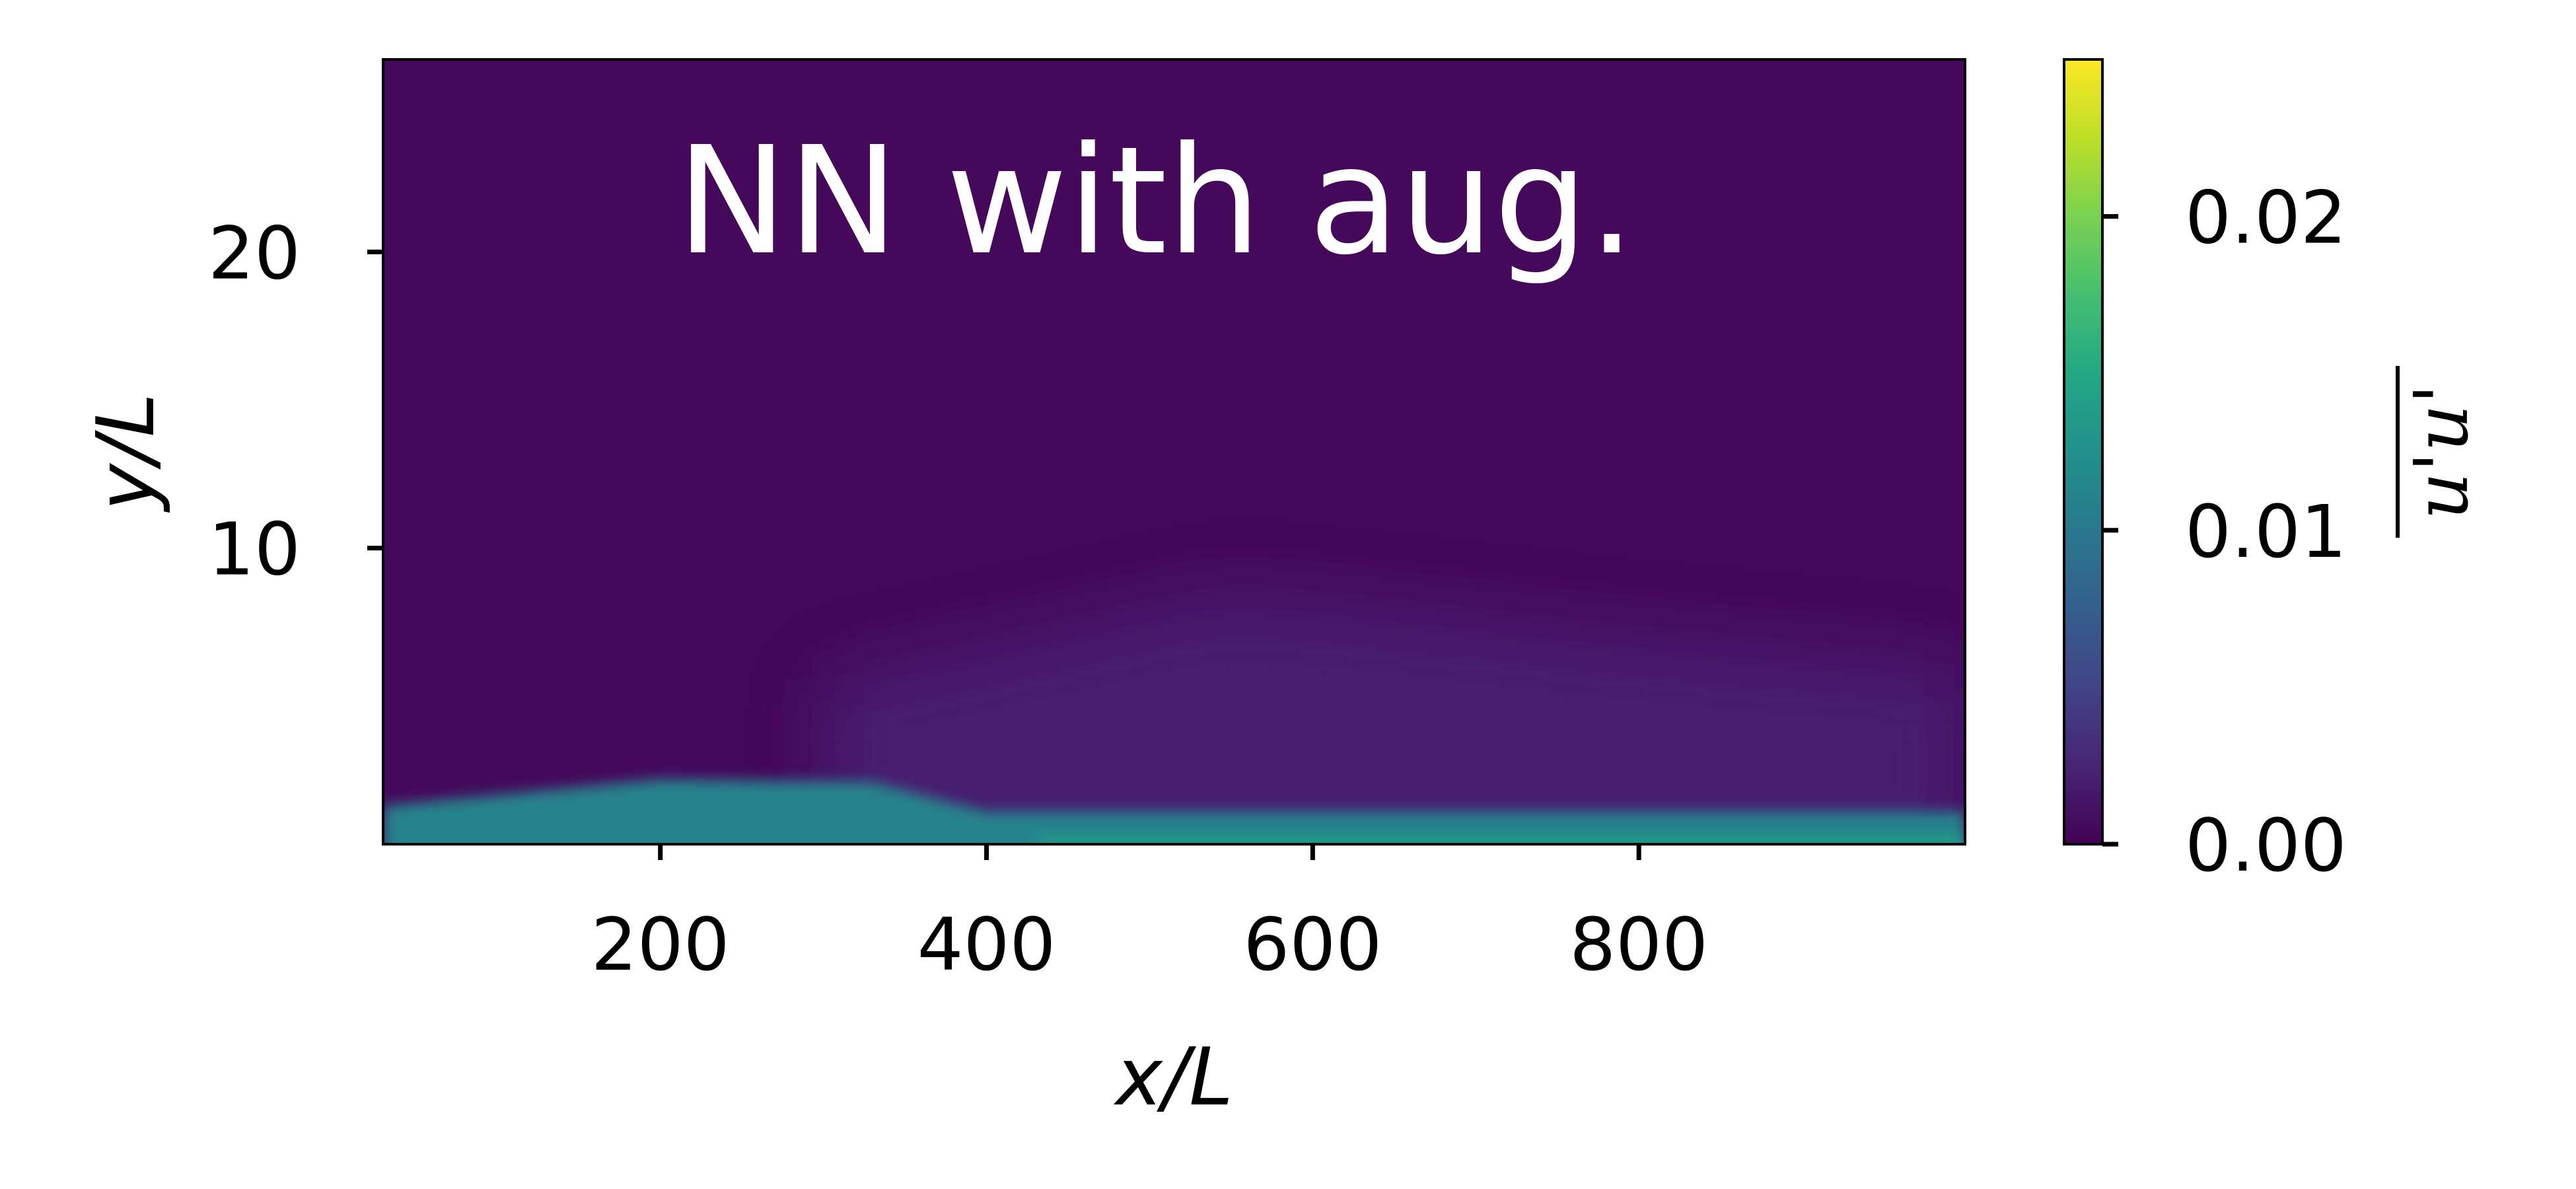 This screenshot has height=1189, width=2576. I want to click on y-tick-label: 20, so click(255, 253).